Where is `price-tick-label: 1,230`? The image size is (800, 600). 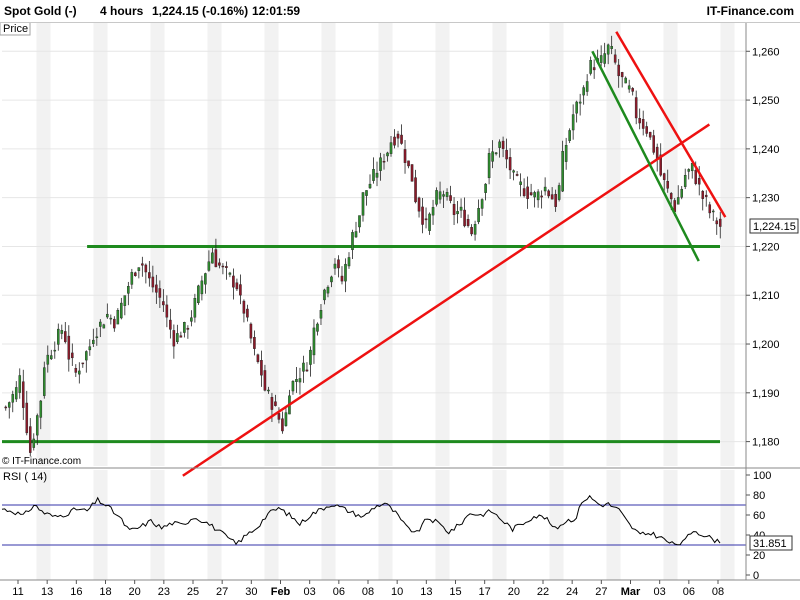 price-tick-label: 1,230 is located at coordinates (766, 199).